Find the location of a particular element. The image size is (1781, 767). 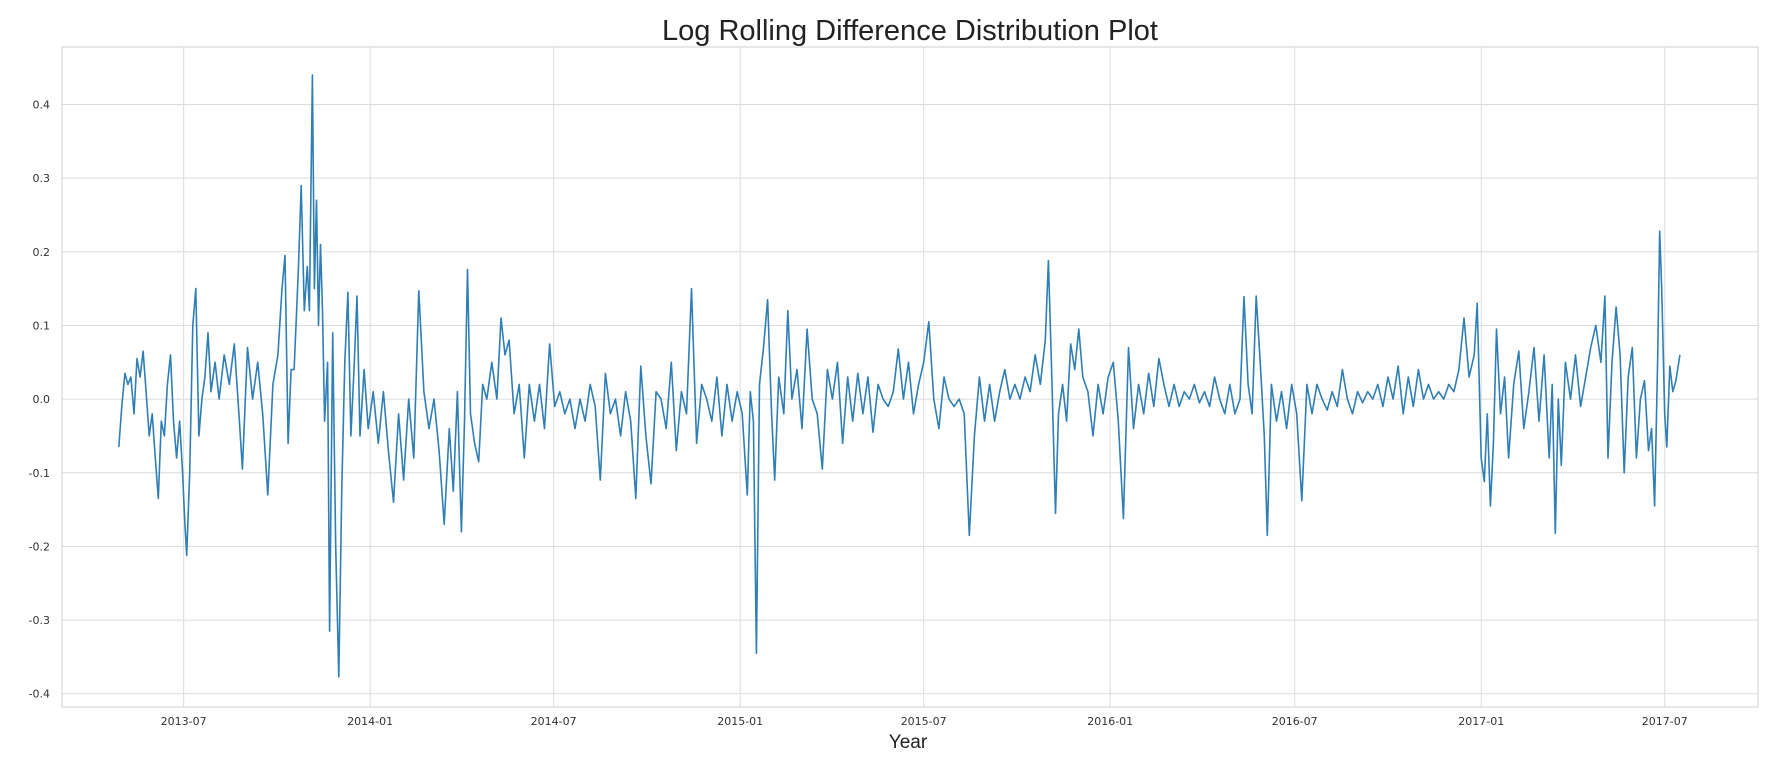

x-tick-label: 2015-07 is located at coordinates (924, 721).